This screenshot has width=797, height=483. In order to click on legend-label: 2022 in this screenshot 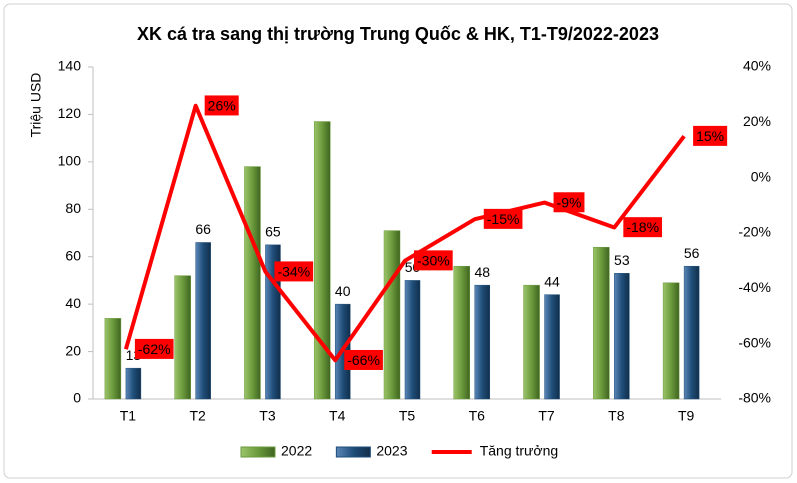, I will do `click(296, 451)`.